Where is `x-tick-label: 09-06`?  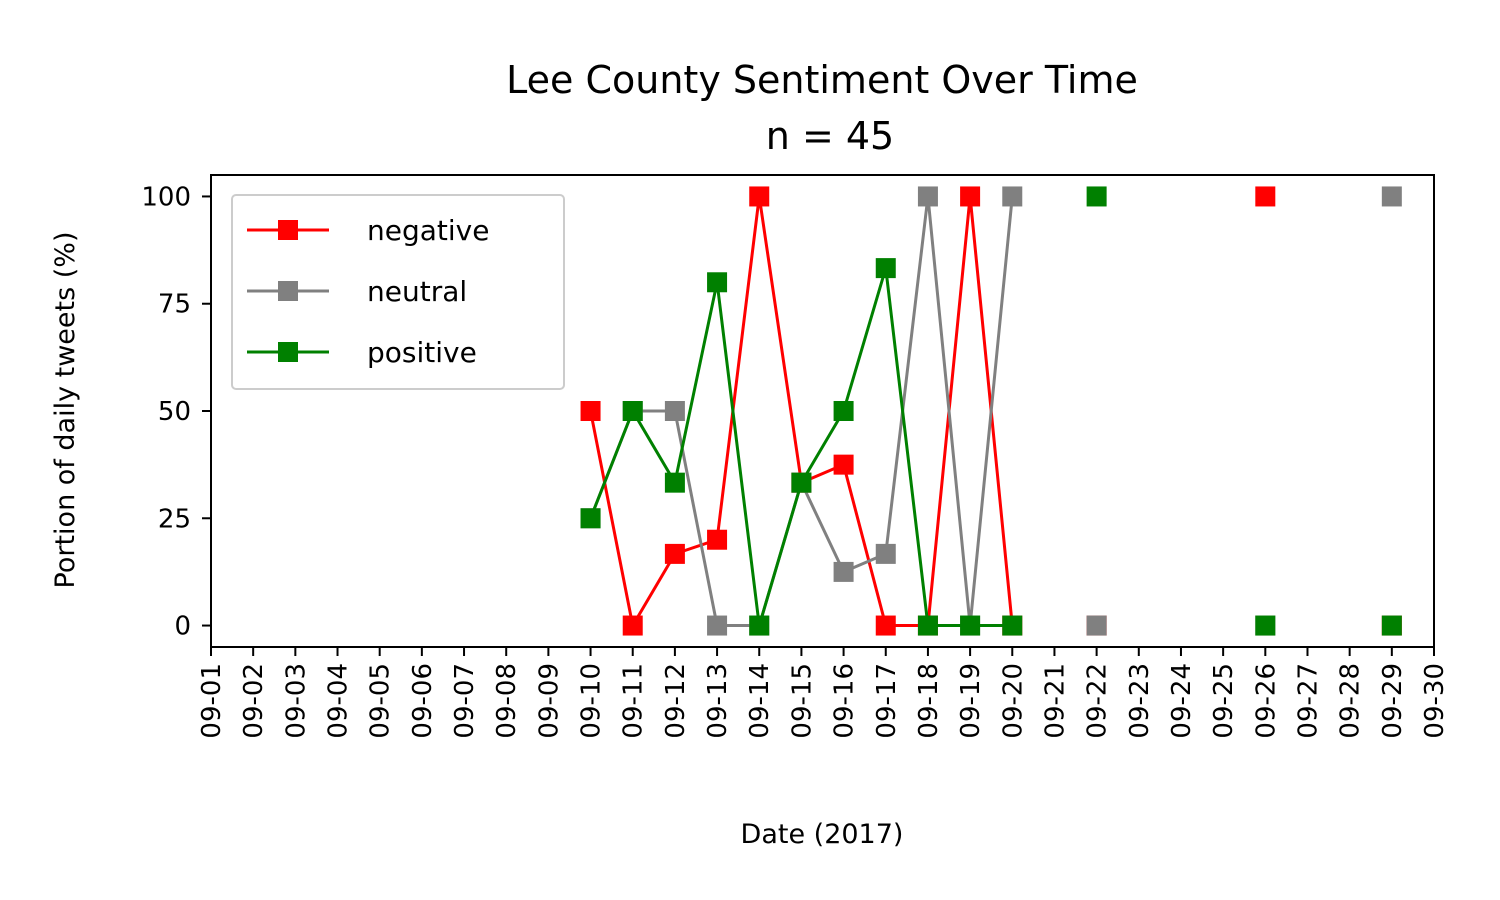
x-tick-label: 09-06 is located at coordinates (423, 701).